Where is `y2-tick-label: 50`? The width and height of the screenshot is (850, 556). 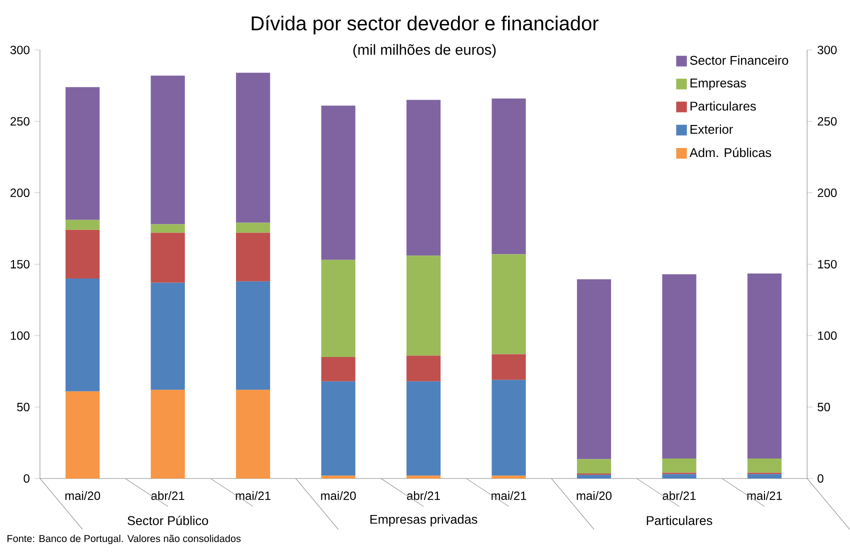
y2-tick-label: 50 is located at coordinates (824, 407).